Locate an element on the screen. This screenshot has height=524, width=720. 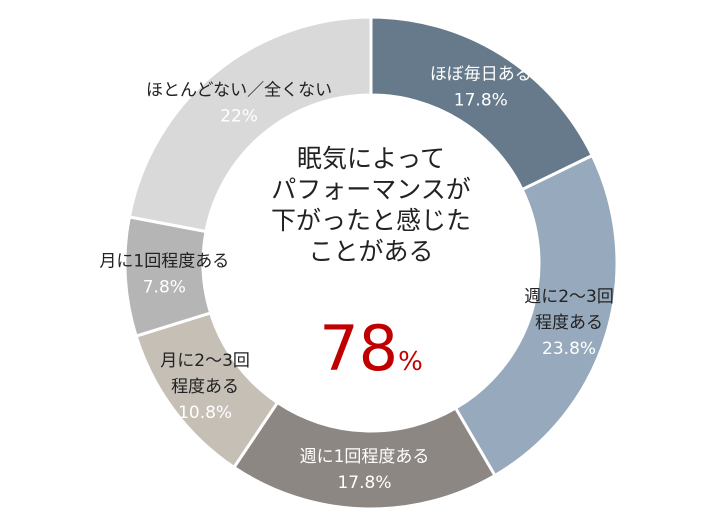
slice-category-label-3: 程度ある is located at coordinates (205, 387).